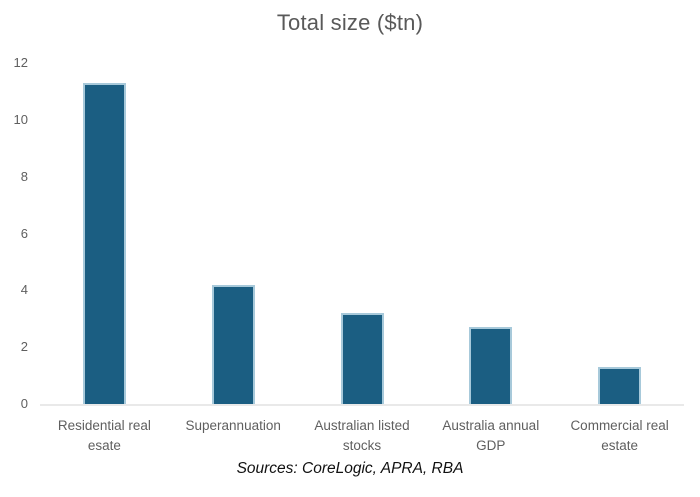  Describe the element at coordinates (619, 435) in the screenshot. I see `x-axis-category-label: Commercial real estate` at that location.